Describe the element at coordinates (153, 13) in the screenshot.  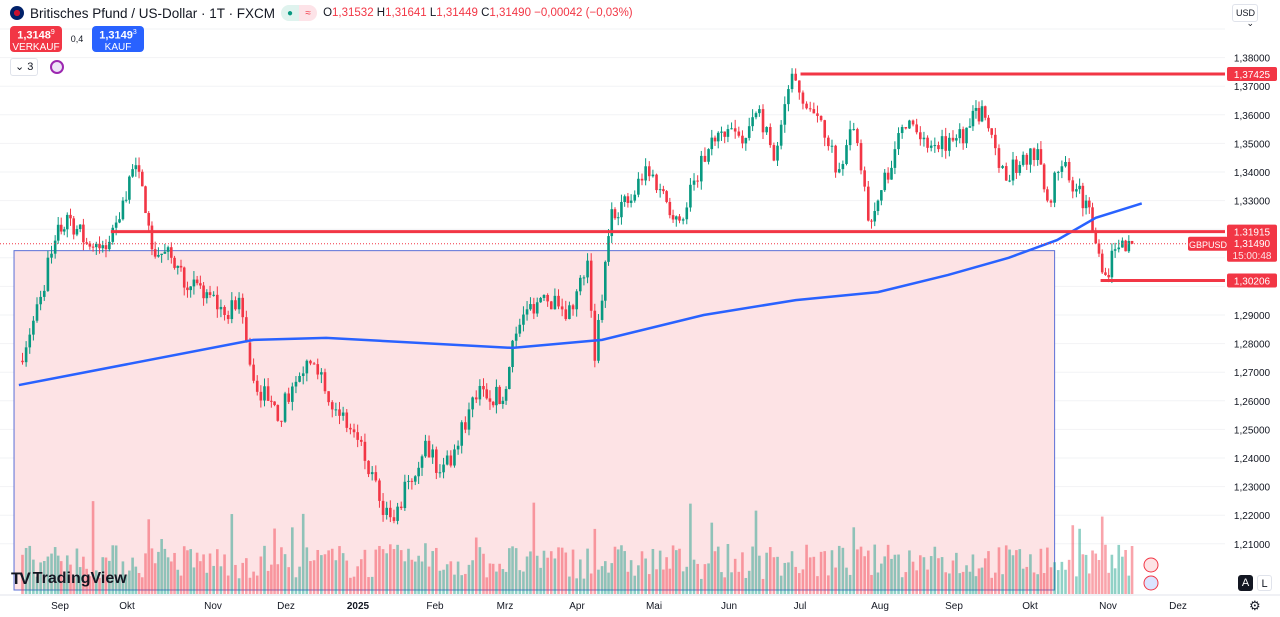
I see `symbol-title: Britisches Pfund / US-Dollar · 1T · FXCM` at that location.